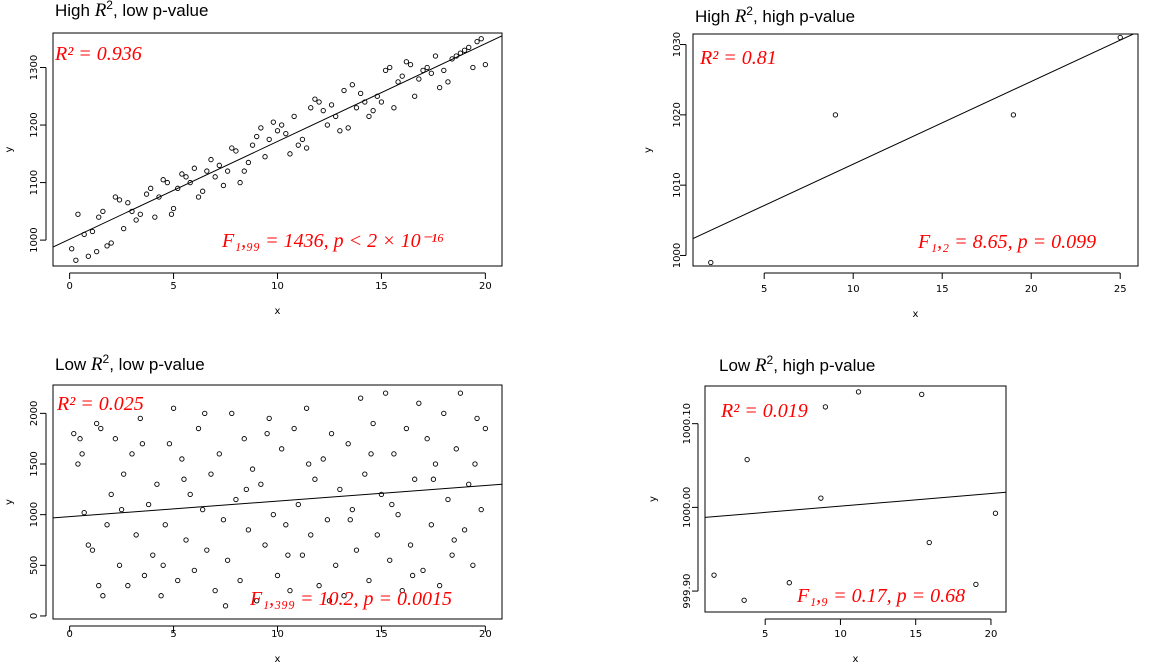  Describe the element at coordinates (332, 241) in the screenshot. I see `f-statistic-annotation: F₁,₉₉ = 1436, p < 2 × 10⁻¹⁶` at that location.